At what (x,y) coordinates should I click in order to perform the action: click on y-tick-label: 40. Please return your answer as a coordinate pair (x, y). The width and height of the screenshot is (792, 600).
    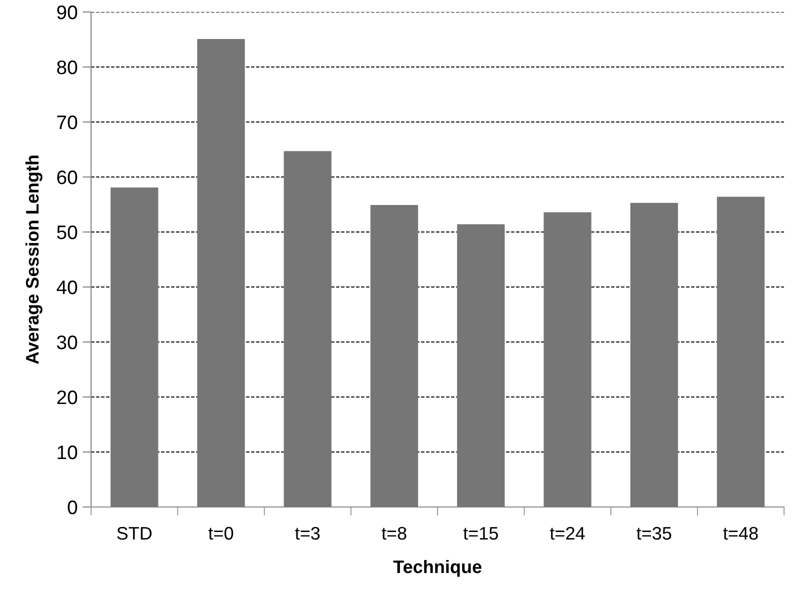
    Looking at the image, I should click on (67, 287).